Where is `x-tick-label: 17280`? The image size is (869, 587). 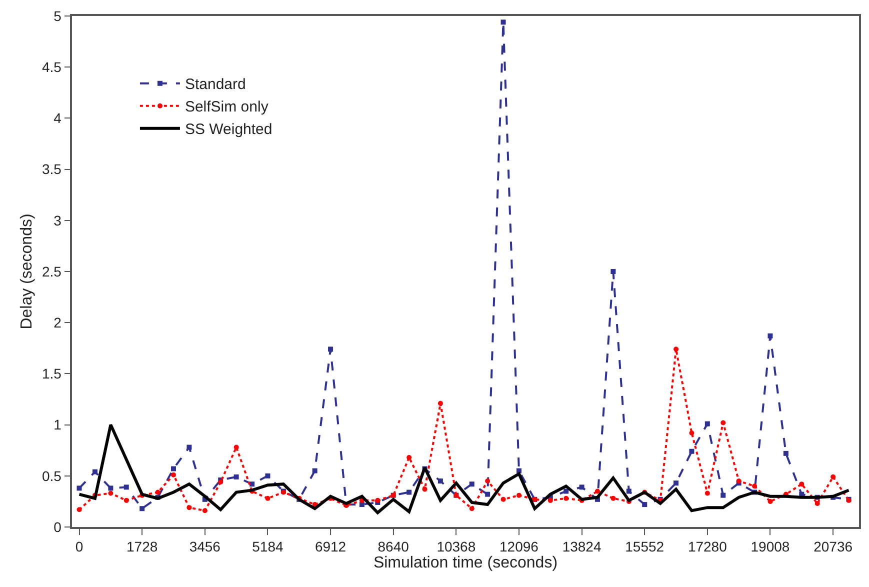 x-tick-label: 17280 is located at coordinates (708, 546).